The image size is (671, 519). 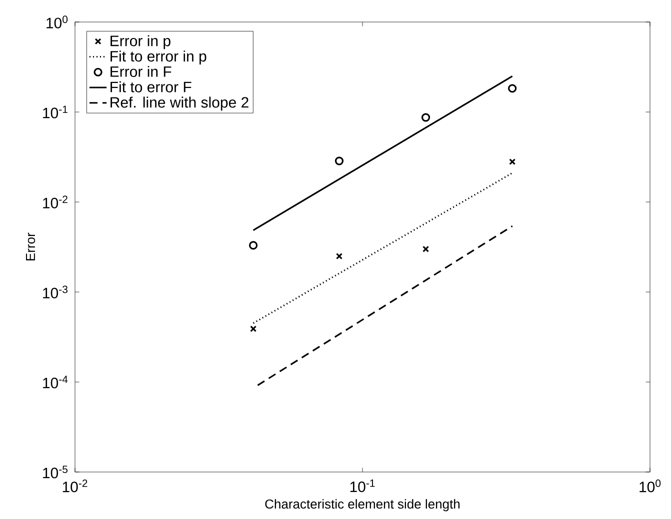 I want to click on x-tick-label: 10$^{-1}$, so click(x=362, y=486).